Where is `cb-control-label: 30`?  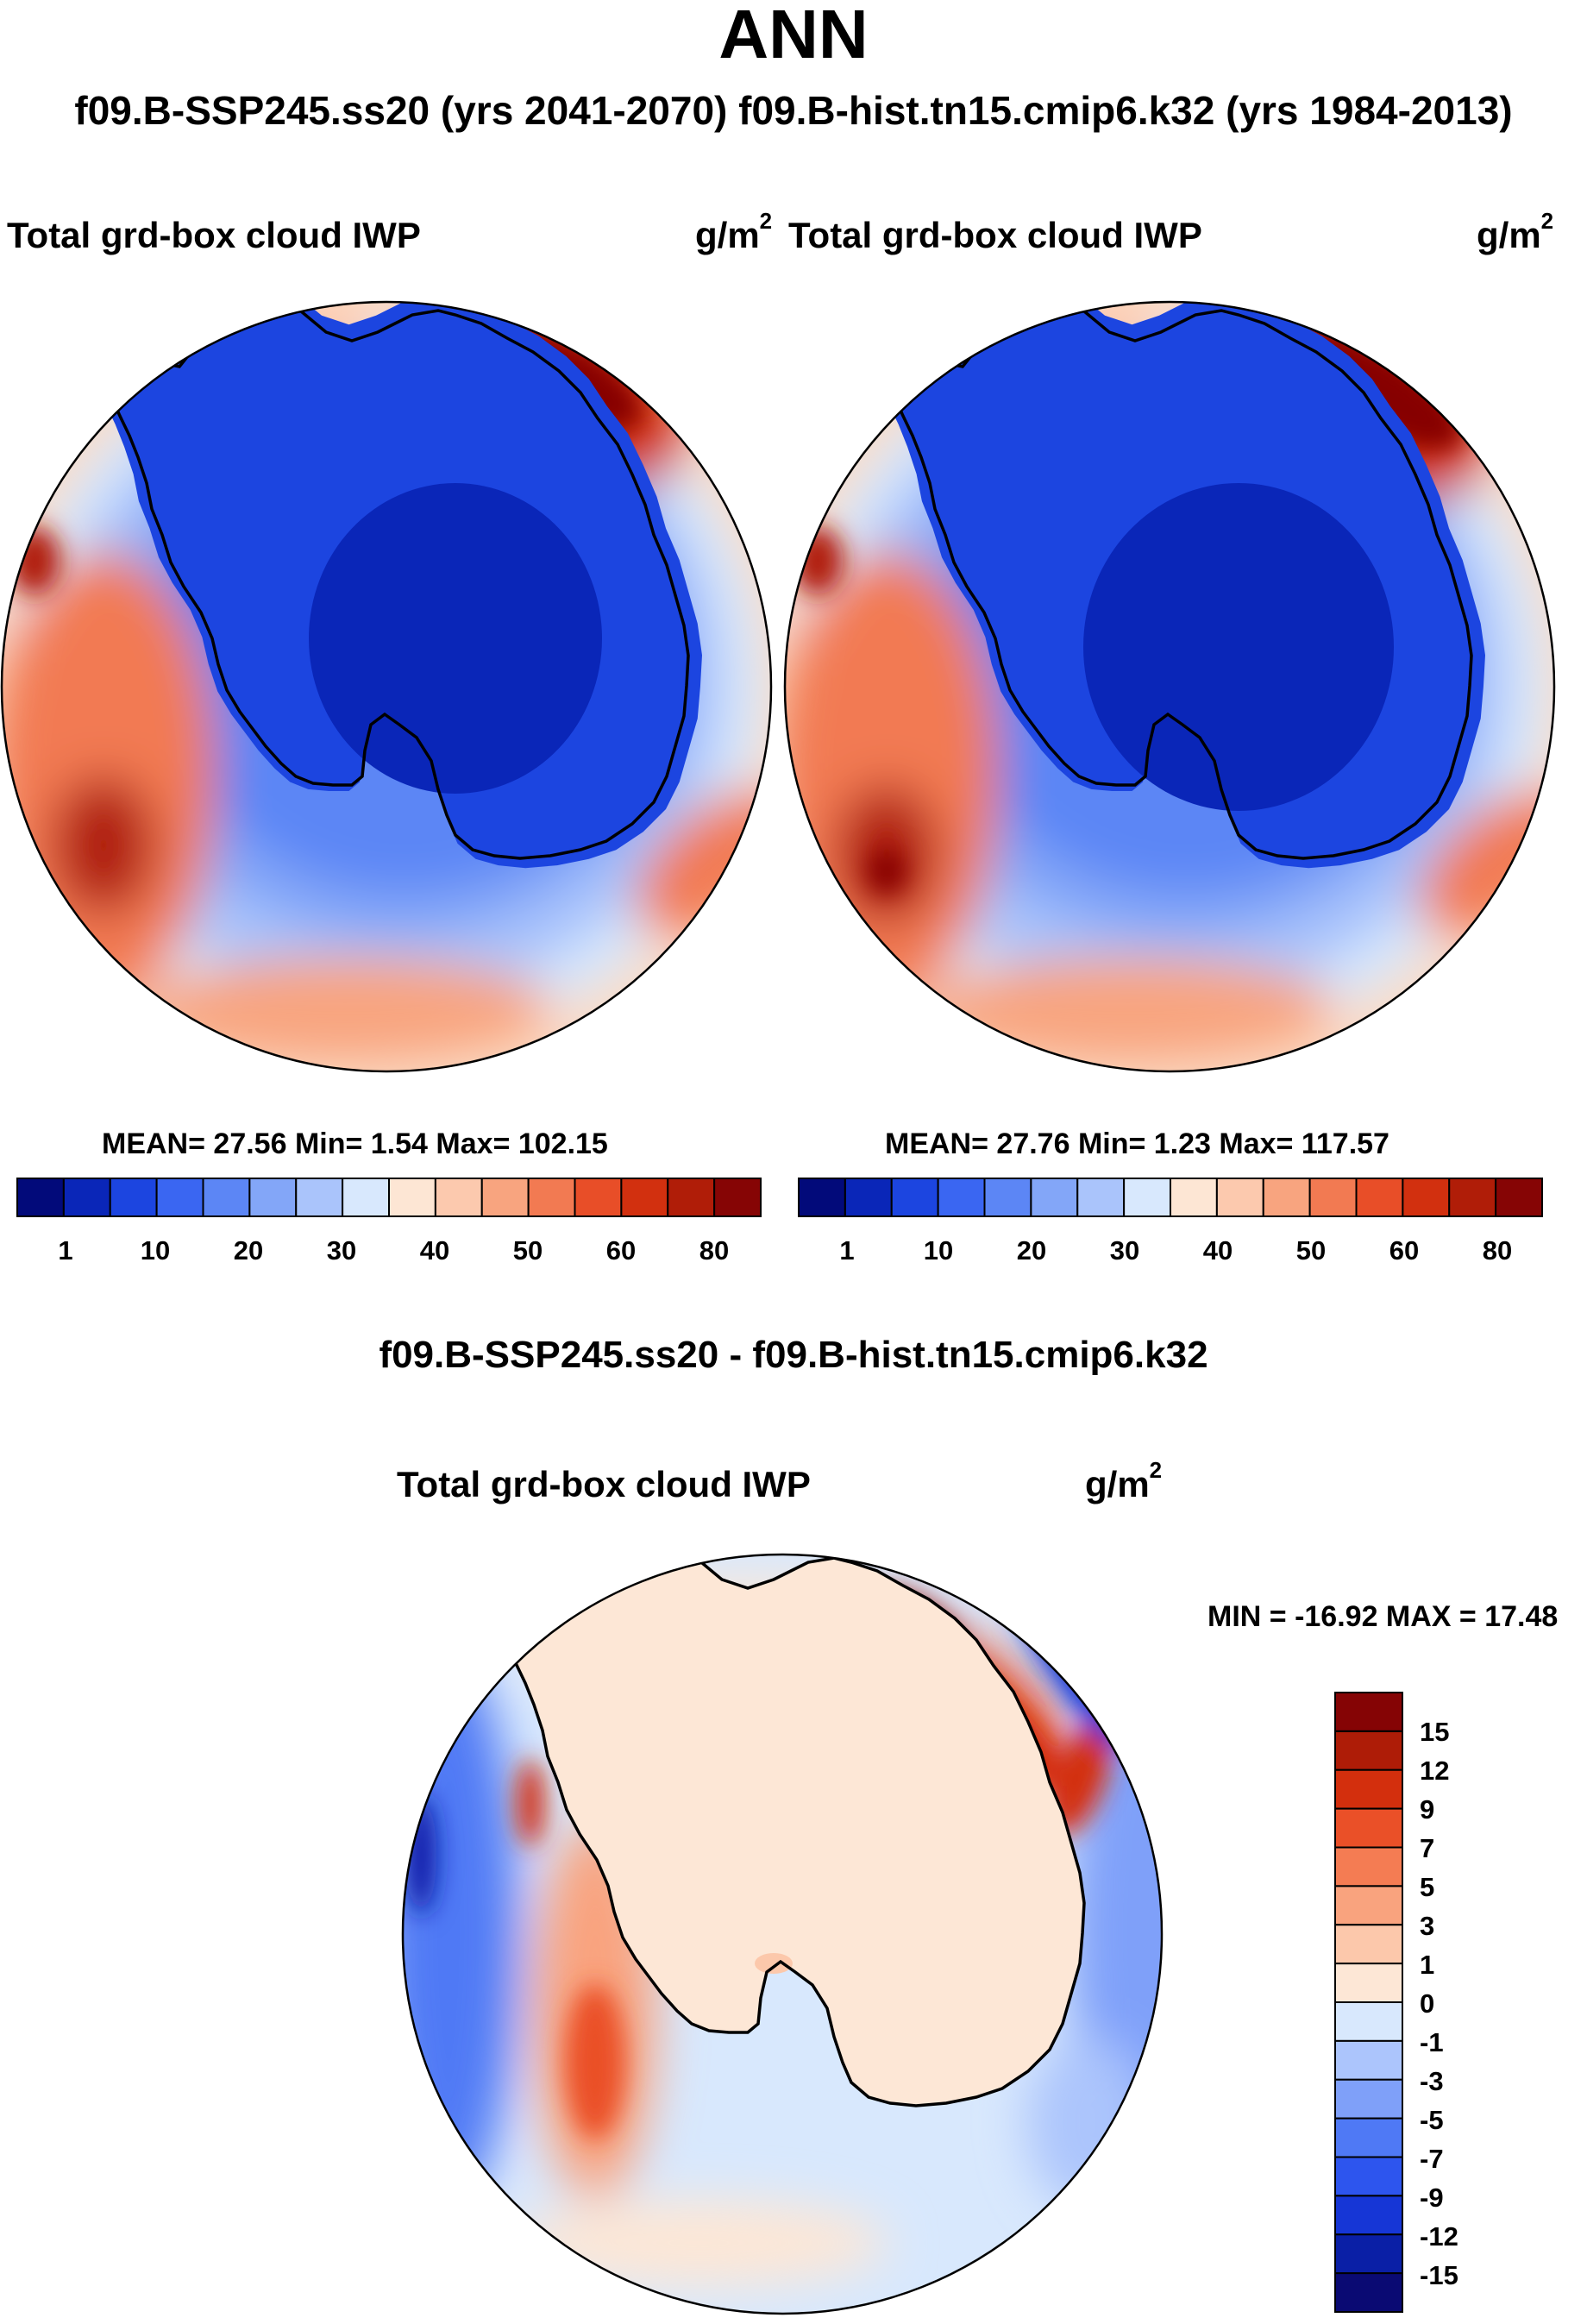
cb-control-label: 30 is located at coordinates (1124, 1251).